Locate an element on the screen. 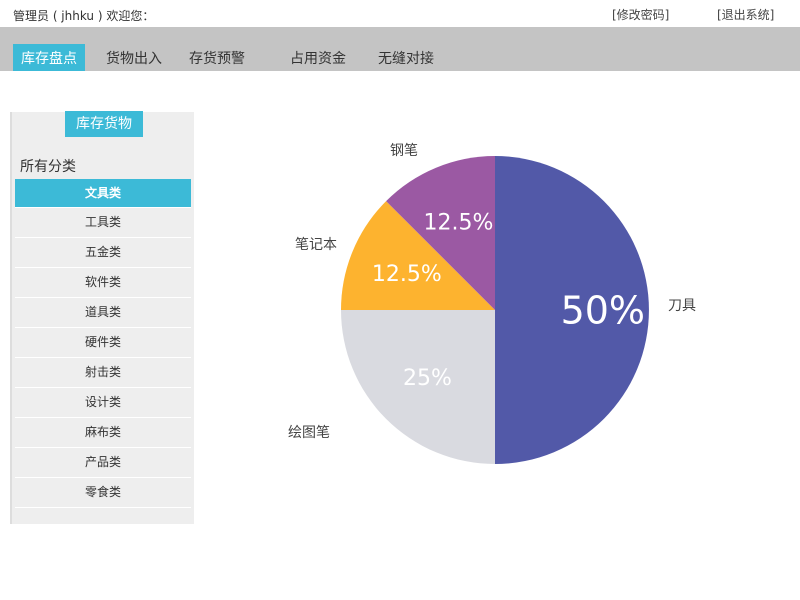  tab-seamless-integration: 无缝对接 is located at coordinates (406, 59).